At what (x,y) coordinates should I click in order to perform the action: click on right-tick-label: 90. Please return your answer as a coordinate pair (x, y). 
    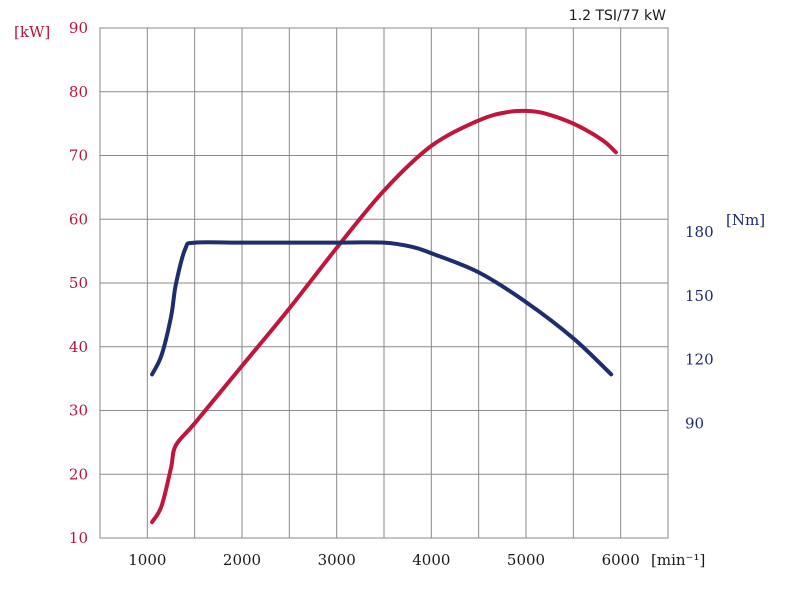
    Looking at the image, I should click on (694, 423).